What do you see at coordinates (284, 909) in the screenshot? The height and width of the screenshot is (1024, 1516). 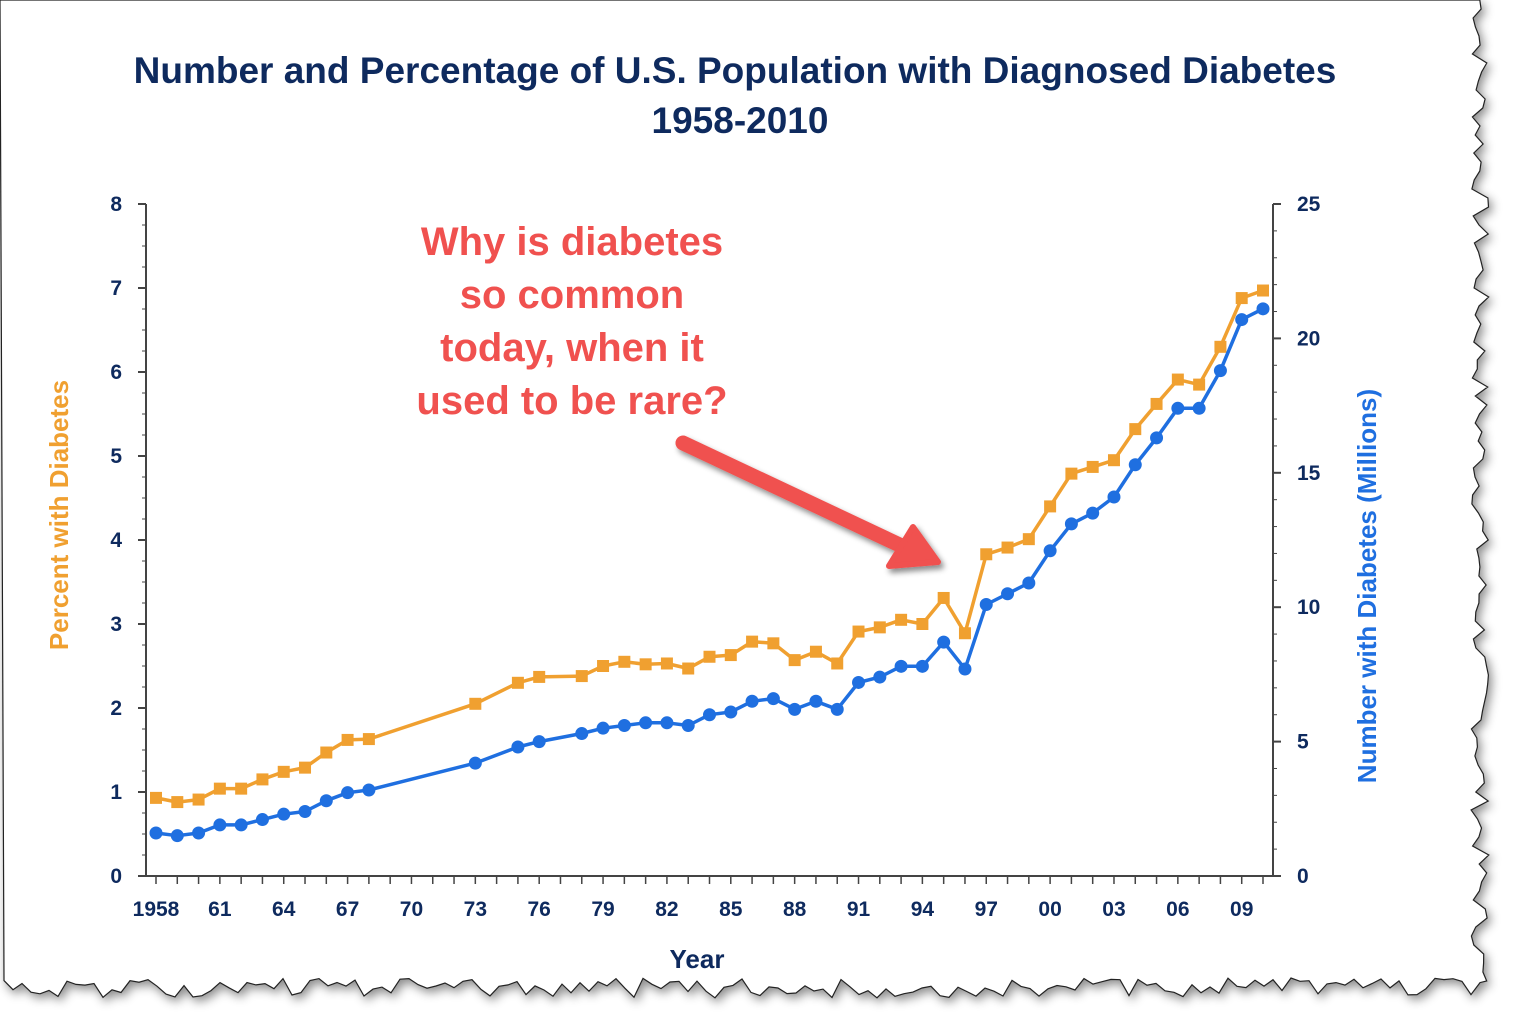 I see `x-tick-label: 64` at bounding box center [284, 909].